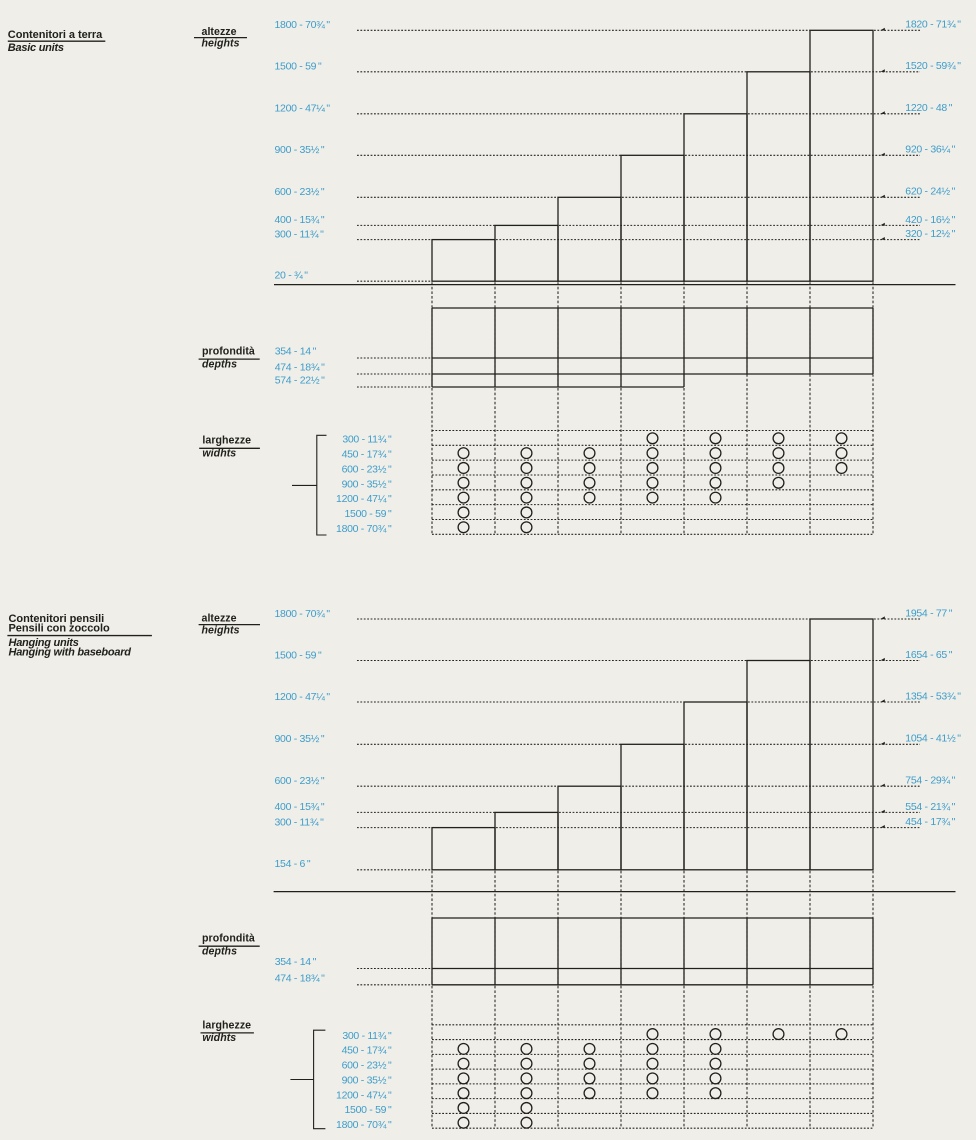 The image size is (976, 1140). Describe the element at coordinates (293, 864) in the screenshot. I see `svg-text: 154 - 6 "` at that location.